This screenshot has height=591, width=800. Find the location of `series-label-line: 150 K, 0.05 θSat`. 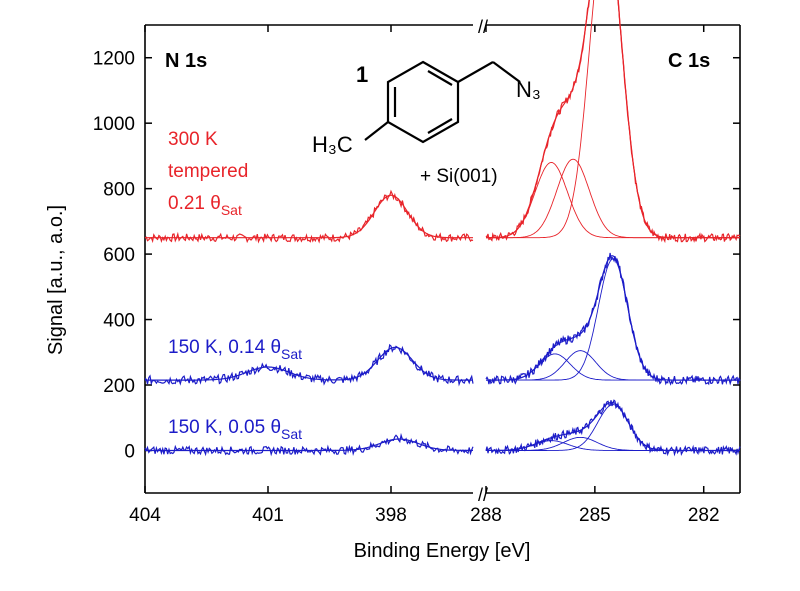

series-label-line: 150 K, 0.05 θSat is located at coordinates (235, 429).